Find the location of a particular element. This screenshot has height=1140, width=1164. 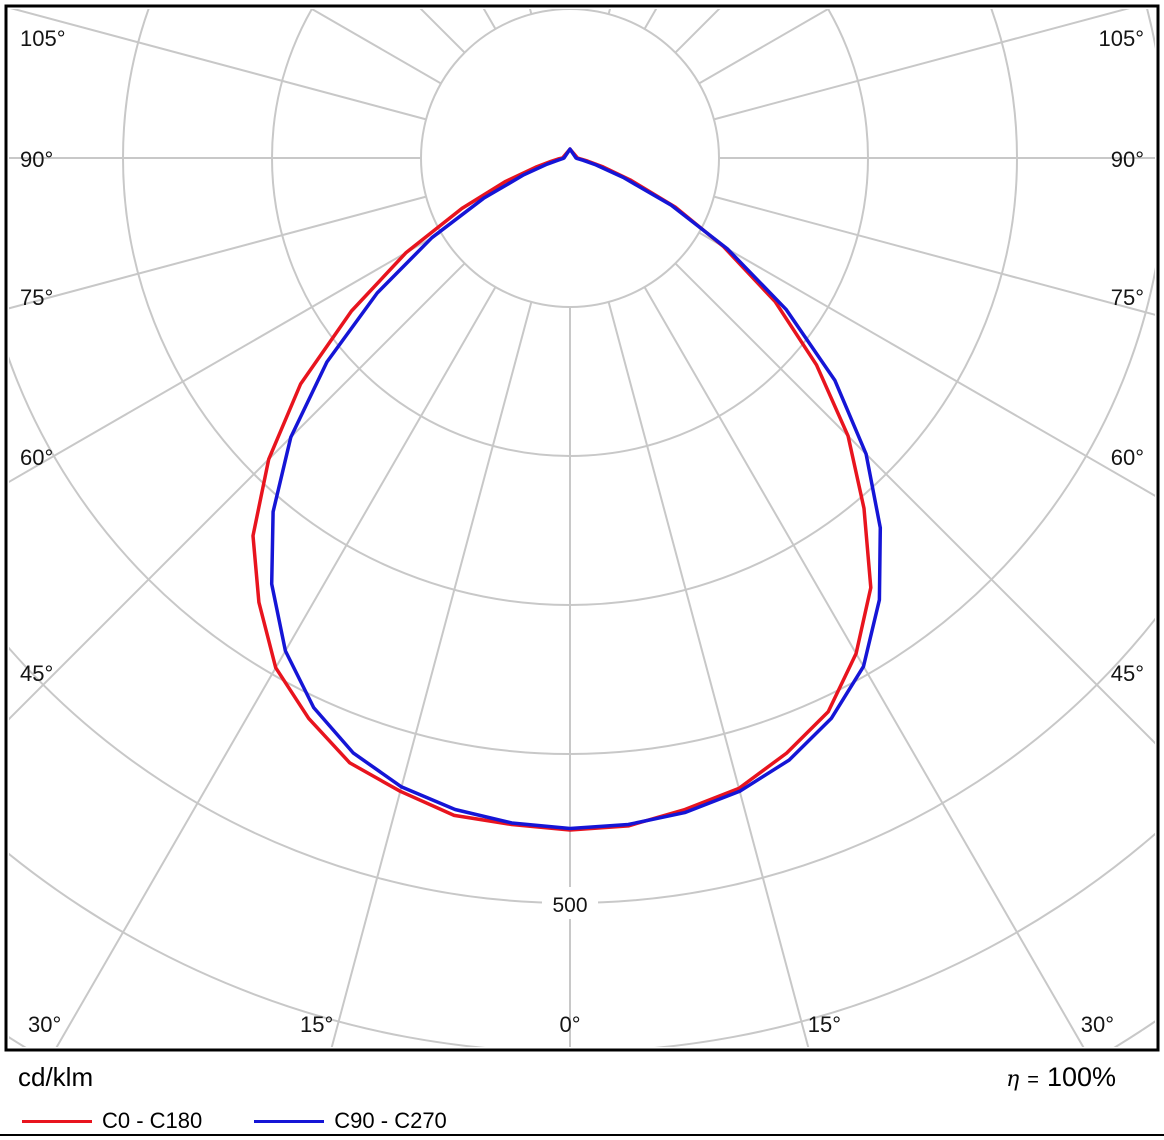

radial-tick-backing is located at coordinates (570, 903).